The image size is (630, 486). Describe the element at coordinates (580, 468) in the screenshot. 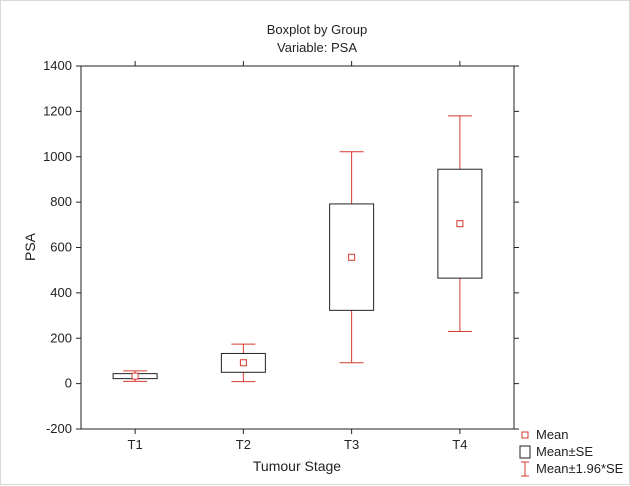

I see `legend-label: Mean±1.96*SE` at that location.